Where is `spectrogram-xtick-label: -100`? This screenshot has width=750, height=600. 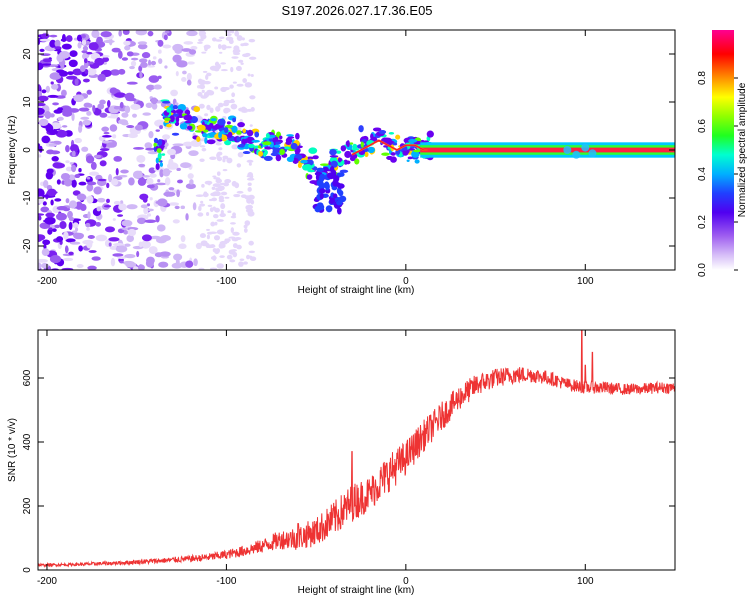
spectrogram-xtick-label: -100 is located at coordinates (226, 281).